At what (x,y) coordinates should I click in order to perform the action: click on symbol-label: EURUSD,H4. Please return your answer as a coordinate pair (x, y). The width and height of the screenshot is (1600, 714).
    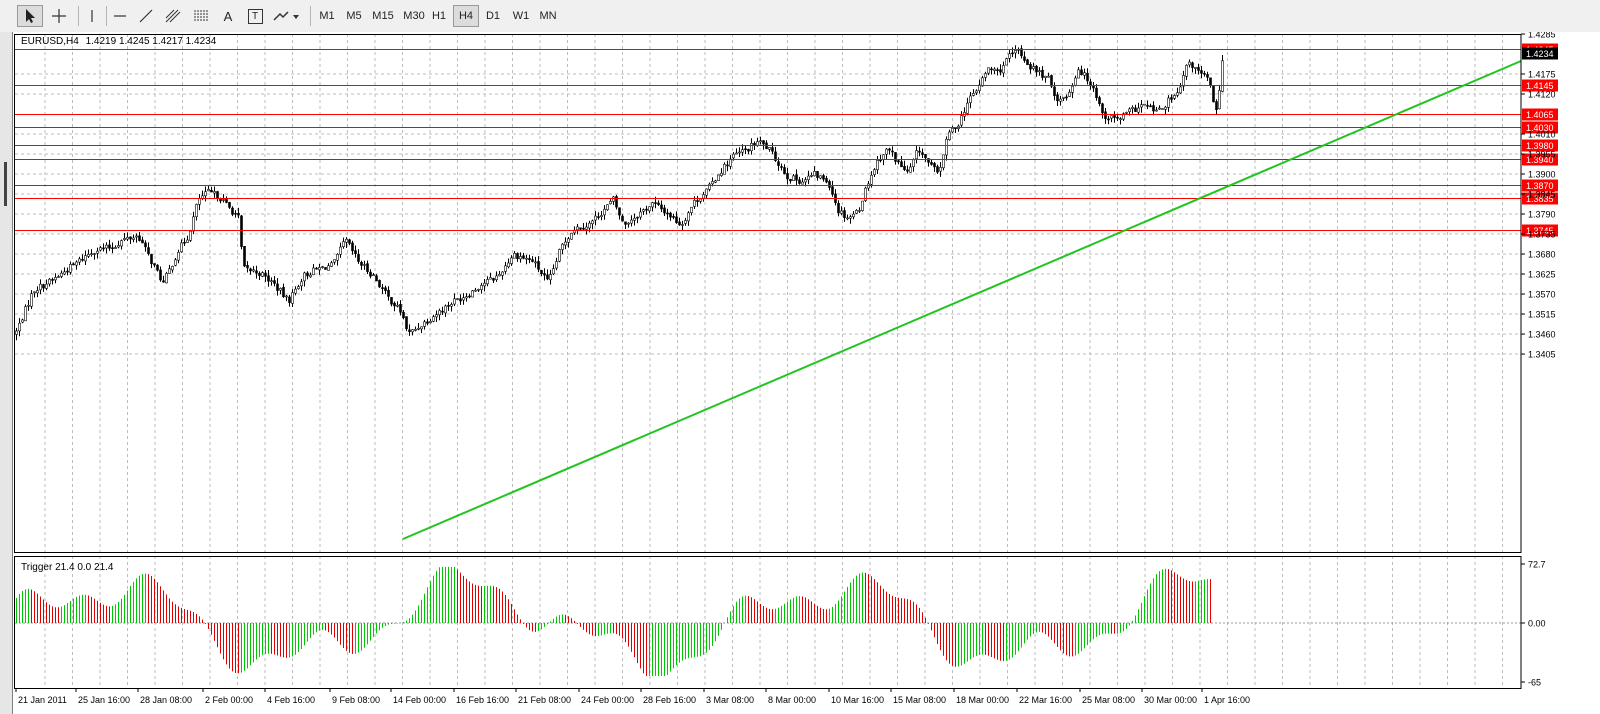
    Looking at the image, I should click on (50, 41).